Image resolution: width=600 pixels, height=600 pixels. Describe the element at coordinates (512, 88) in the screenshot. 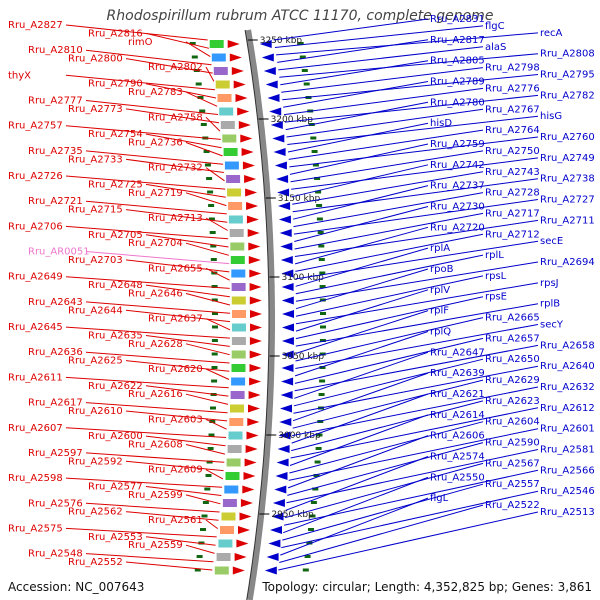

I see `right-gene-label: Rru_A2776` at that location.